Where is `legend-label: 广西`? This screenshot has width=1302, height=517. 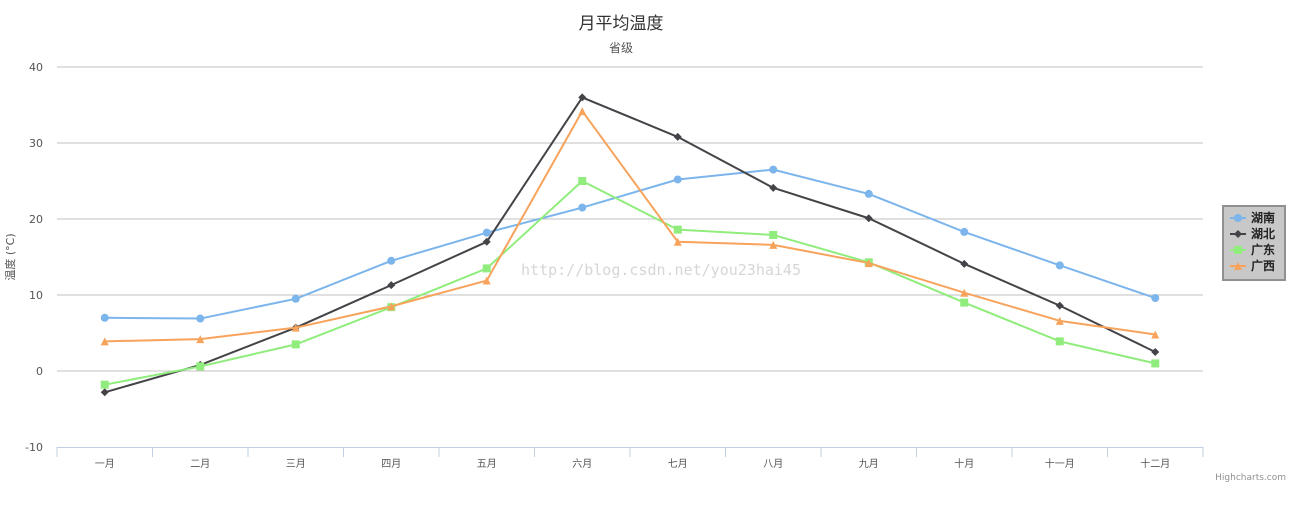
legend-label: 广西 is located at coordinates (1263, 265).